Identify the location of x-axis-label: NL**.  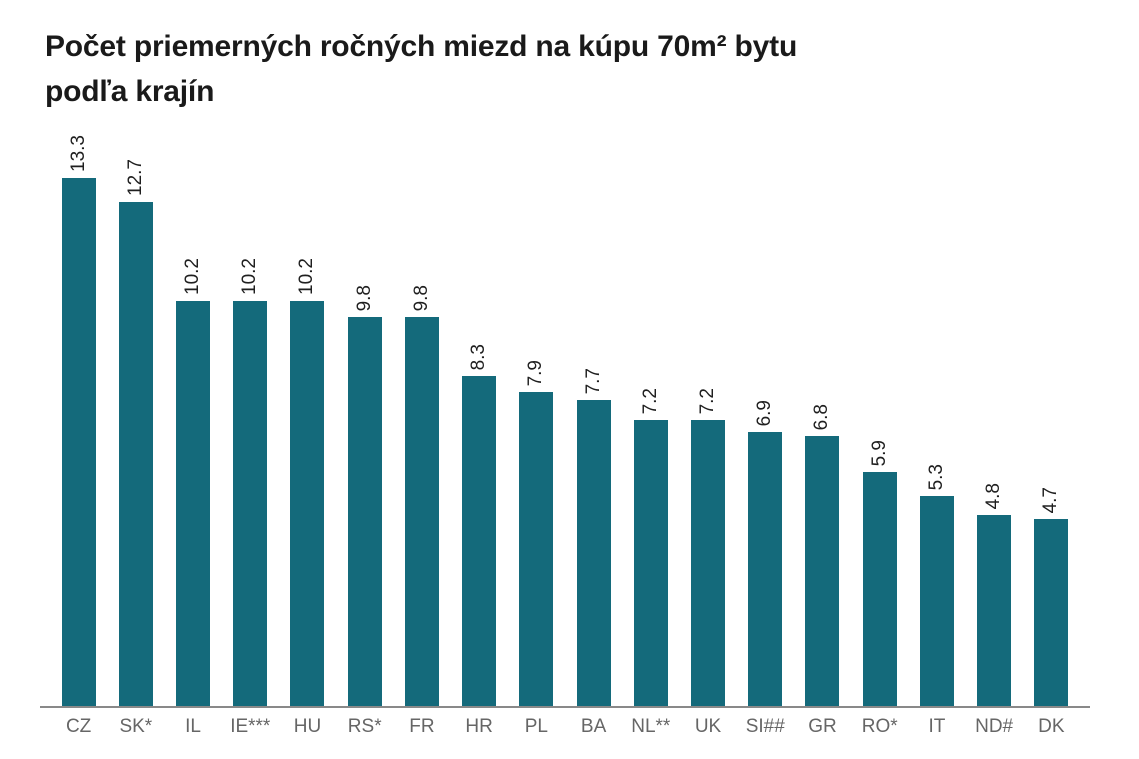
(651, 726).